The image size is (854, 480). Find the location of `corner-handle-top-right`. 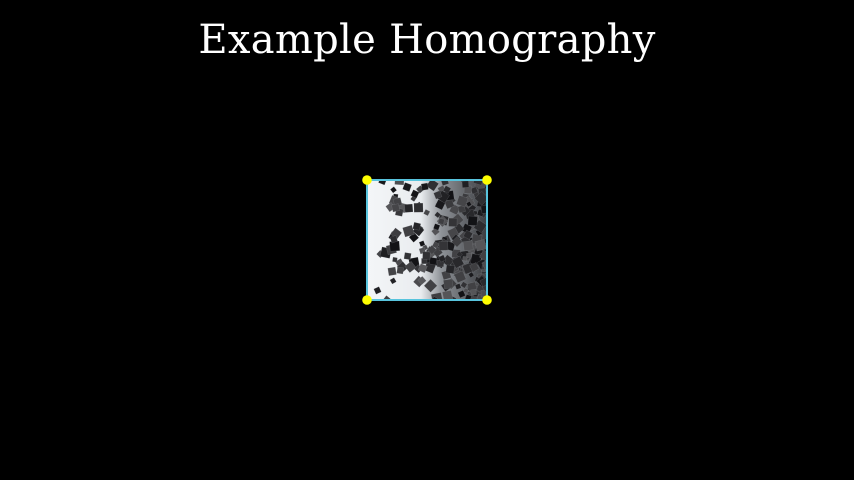

corner-handle-top-right is located at coordinates (487, 180).